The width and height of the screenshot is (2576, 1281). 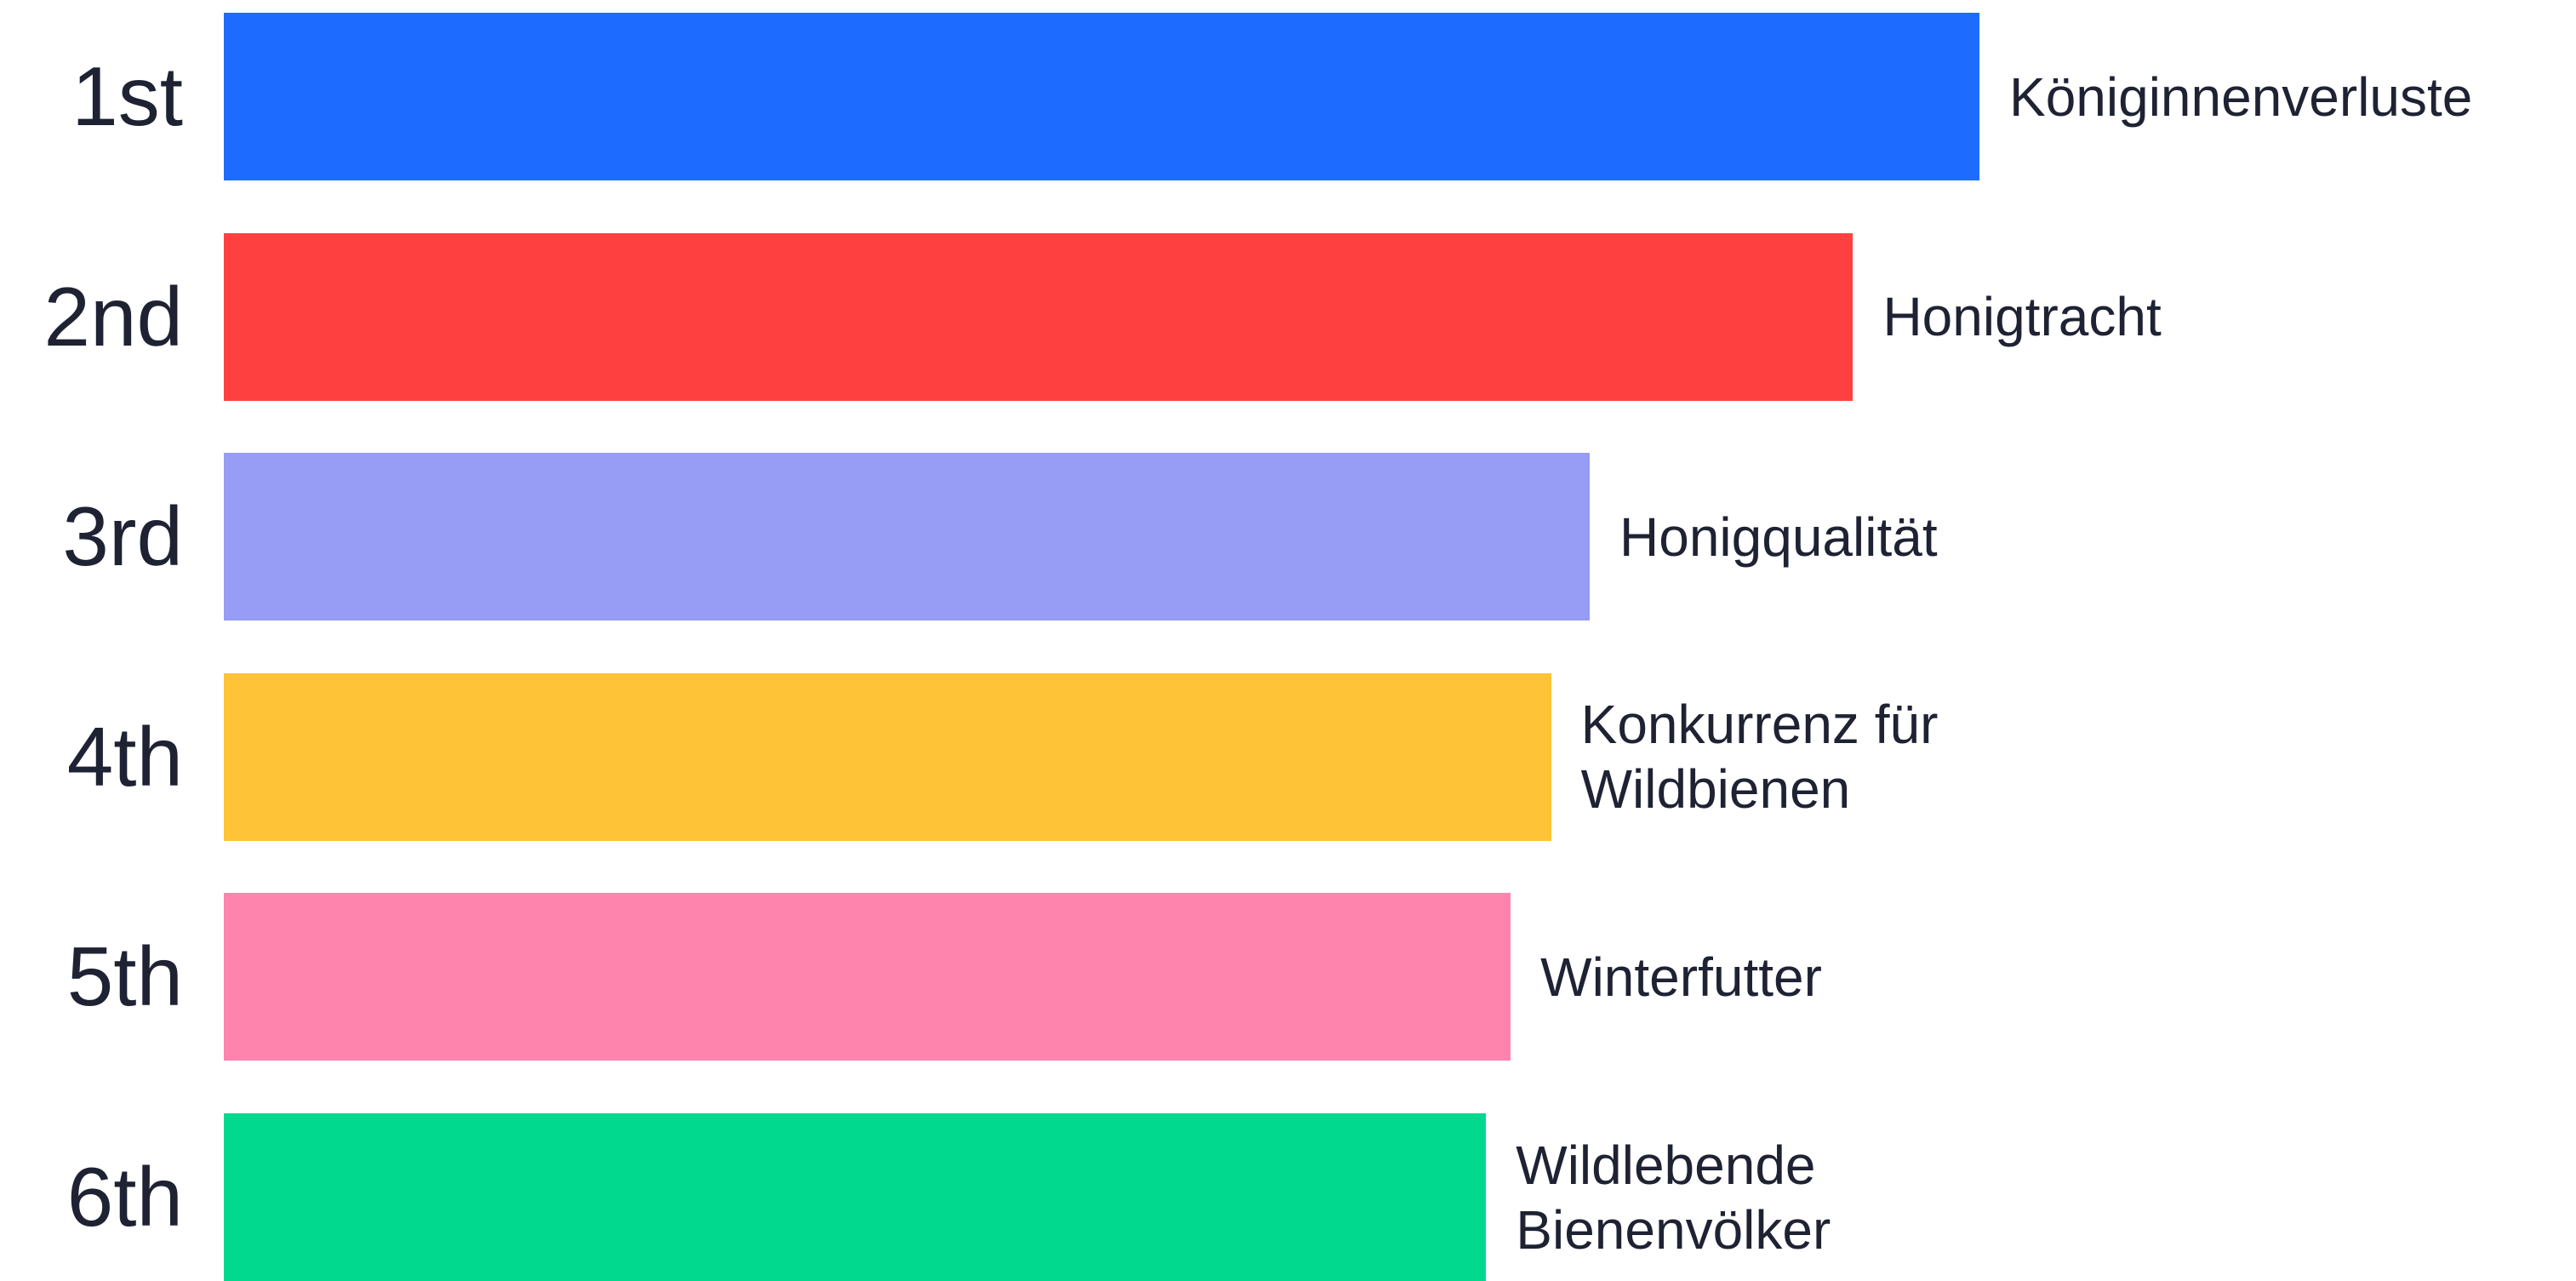 I want to click on bar-label: Winterfutter, so click(x=1681, y=977).